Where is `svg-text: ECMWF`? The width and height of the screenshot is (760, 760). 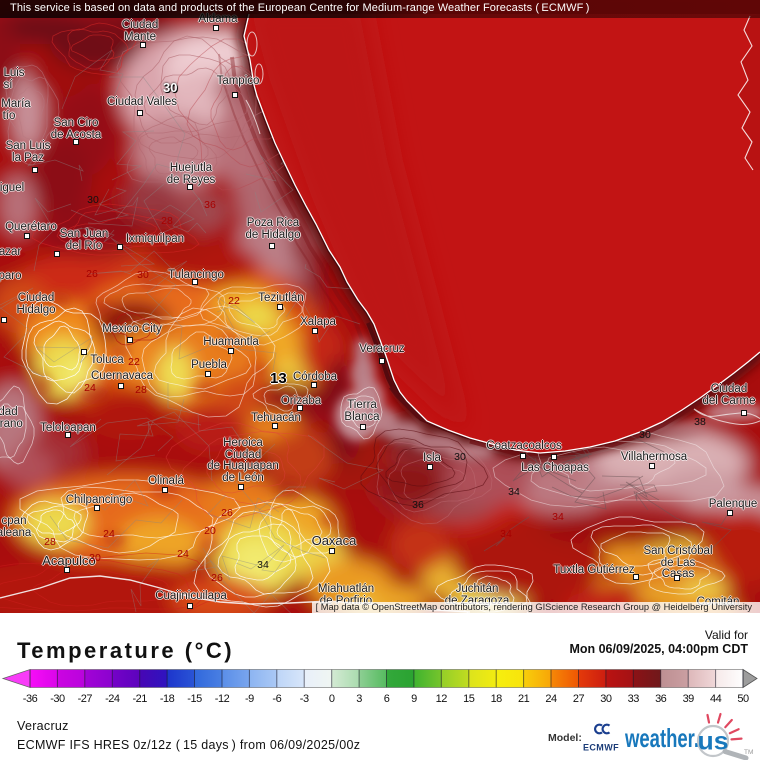 svg-text: ECMWF is located at coordinates (601, 748).